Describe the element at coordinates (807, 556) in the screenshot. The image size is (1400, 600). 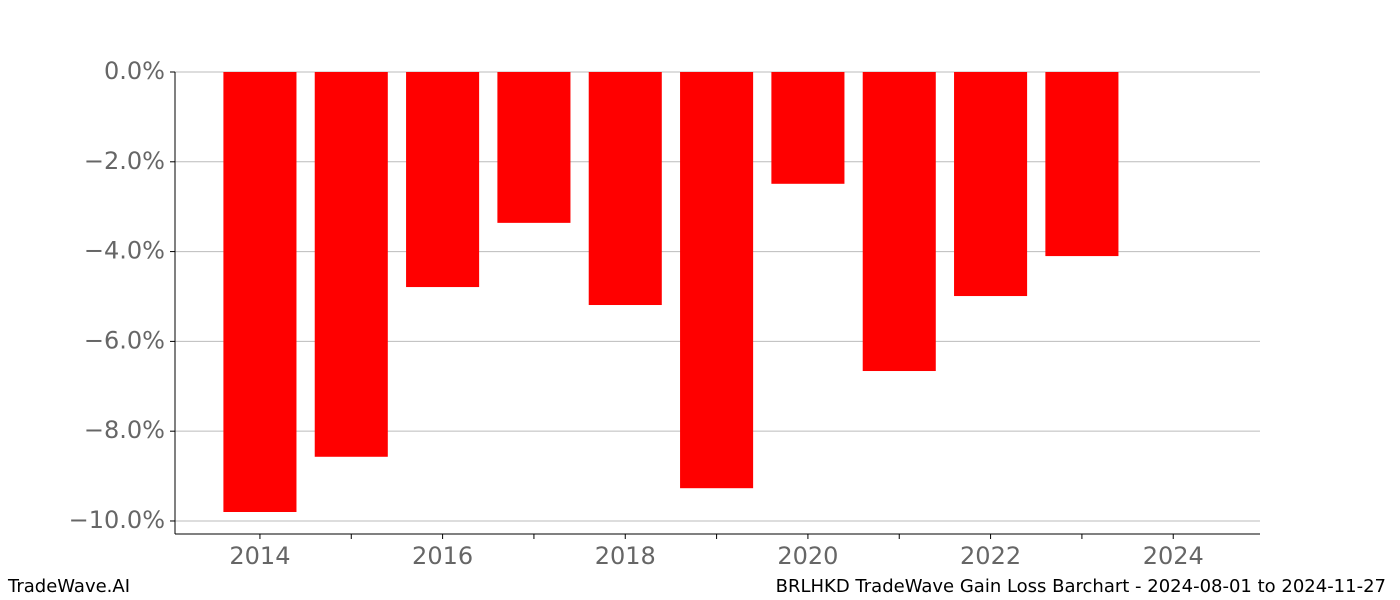
I see `x-tick-label: 2020` at that location.